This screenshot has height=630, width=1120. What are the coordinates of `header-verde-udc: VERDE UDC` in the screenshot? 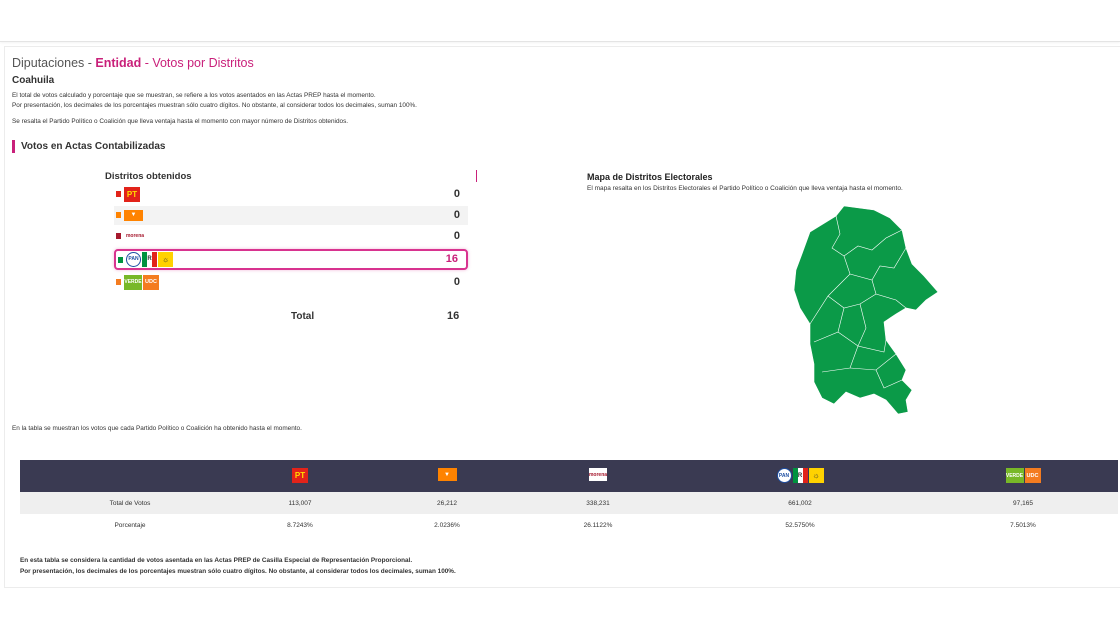 It's located at (1023, 476).